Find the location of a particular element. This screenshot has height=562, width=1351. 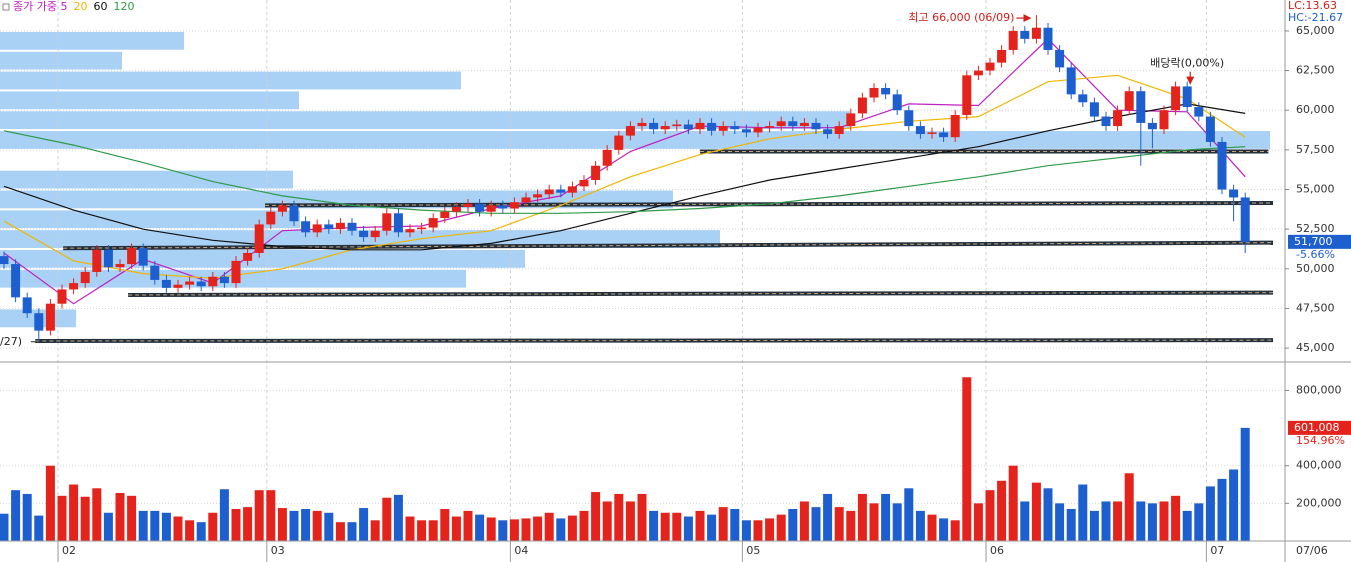

x-tick-label: 04 is located at coordinates (521, 550).